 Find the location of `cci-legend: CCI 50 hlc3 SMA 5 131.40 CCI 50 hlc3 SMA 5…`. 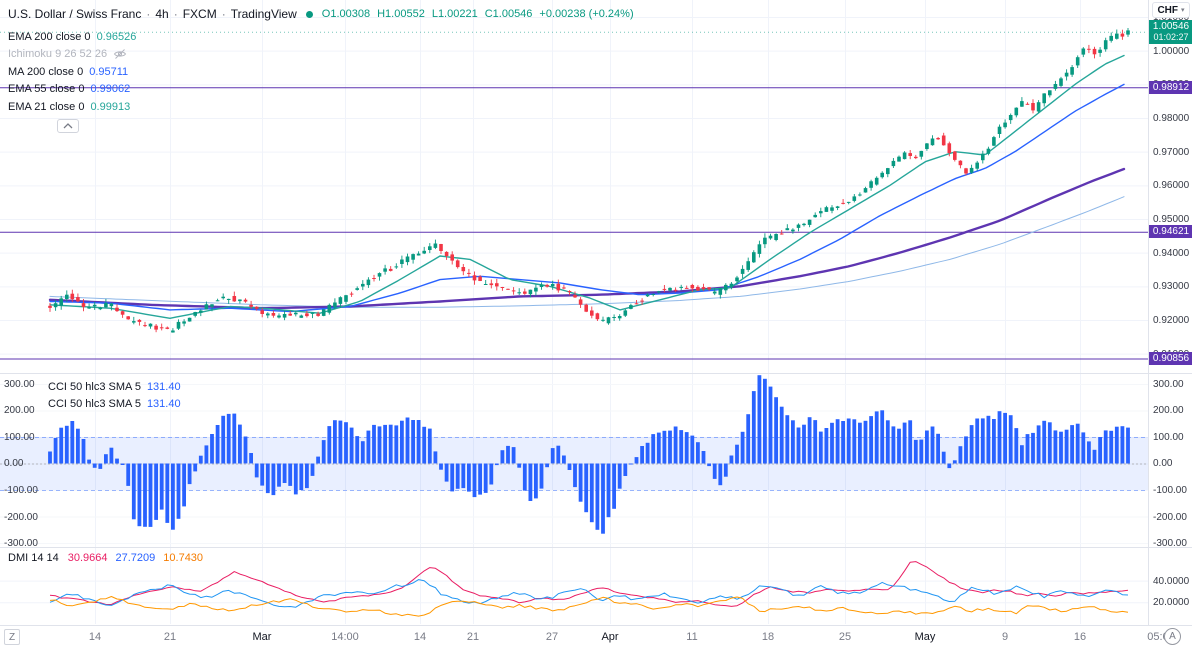

cci-legend: CCI 50 hlc3 SMA 5 131.40 CCI 50 hlc3 SMA 5… is located at coordinates (114, 395).